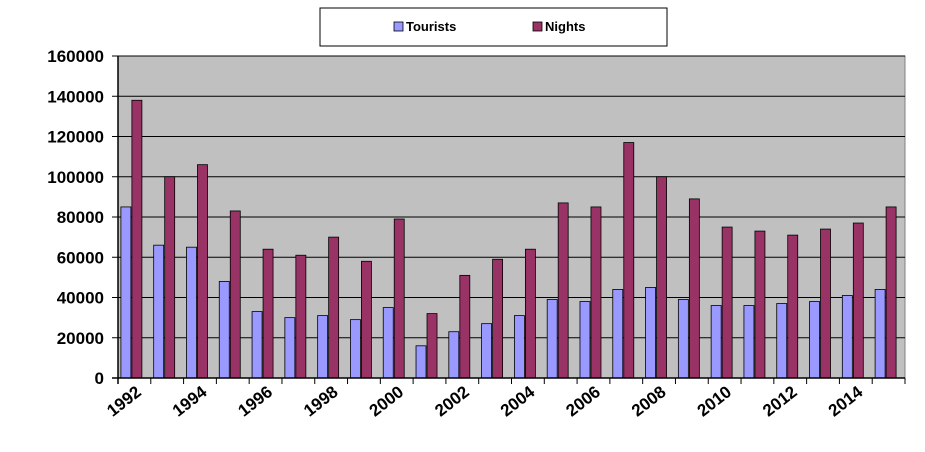 Image resolution: width=925 pixels, height=452 pixels. Describe the element at coordinates (537, 26) in the screenshot. I see `legend-swatch-nights` at that location.